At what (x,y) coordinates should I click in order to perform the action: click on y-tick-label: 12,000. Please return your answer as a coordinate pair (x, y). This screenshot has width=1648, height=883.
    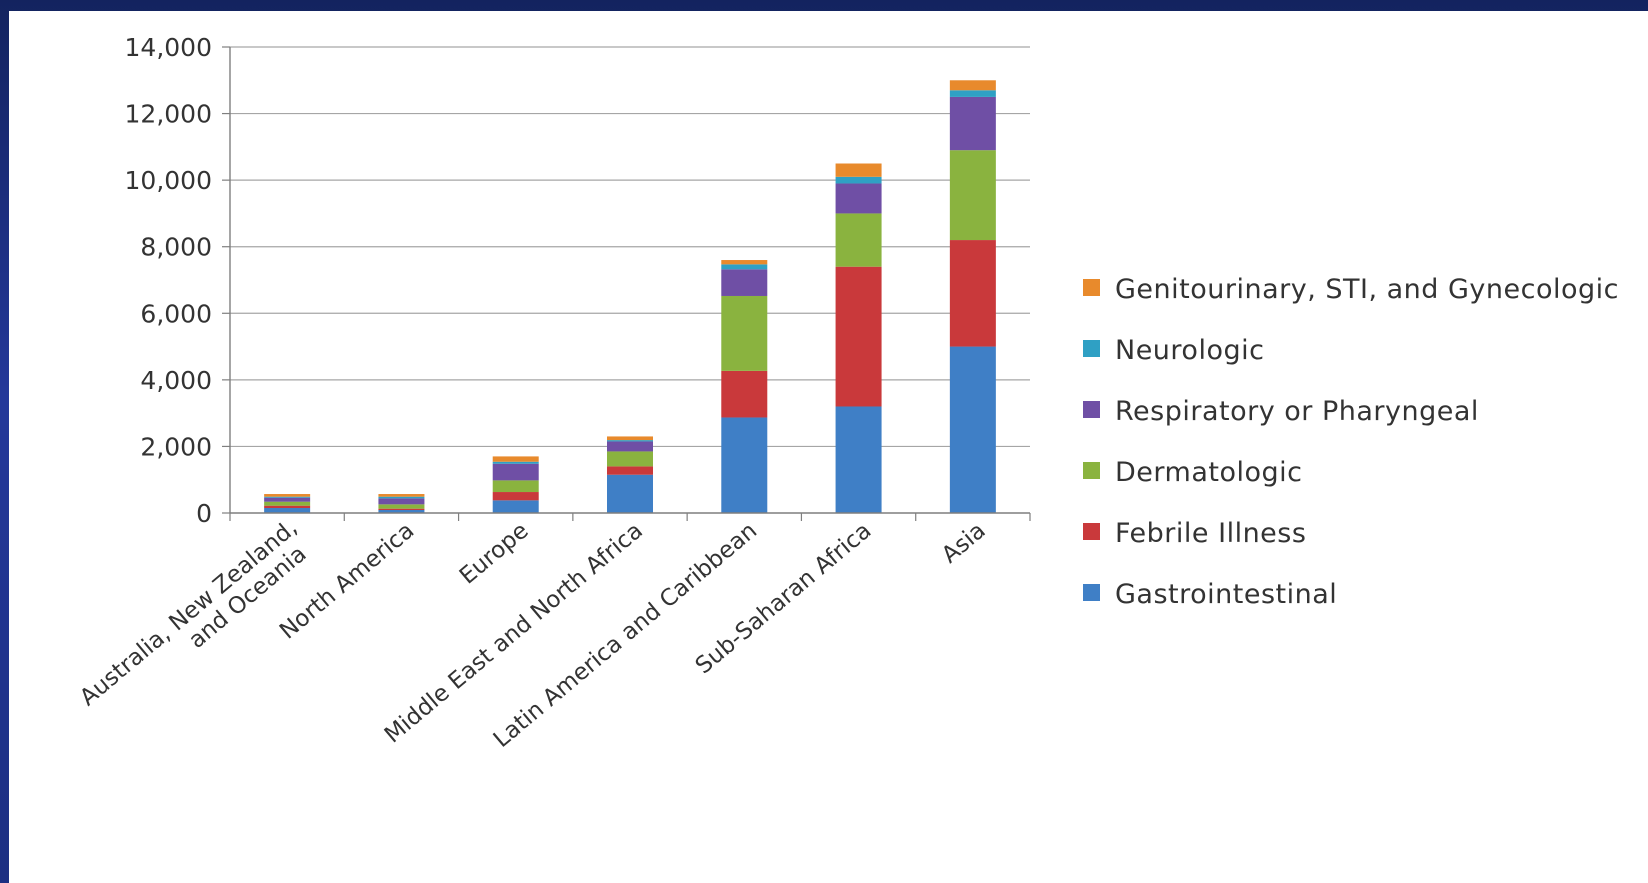
    Looking at the image, I should click on (168, 114).